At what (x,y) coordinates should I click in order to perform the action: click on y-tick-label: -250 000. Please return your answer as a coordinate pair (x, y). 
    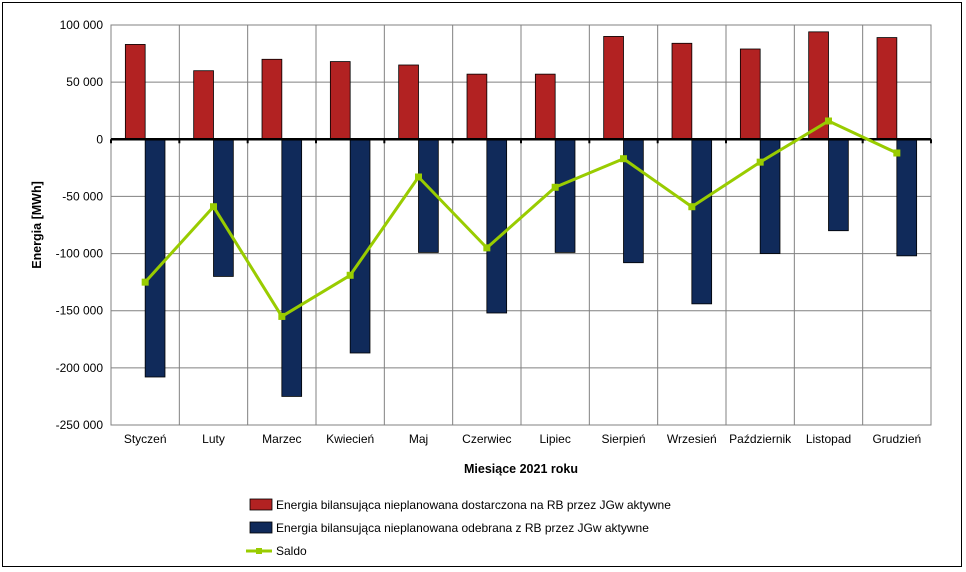
    Looking at the image, I should click on (80, 425).